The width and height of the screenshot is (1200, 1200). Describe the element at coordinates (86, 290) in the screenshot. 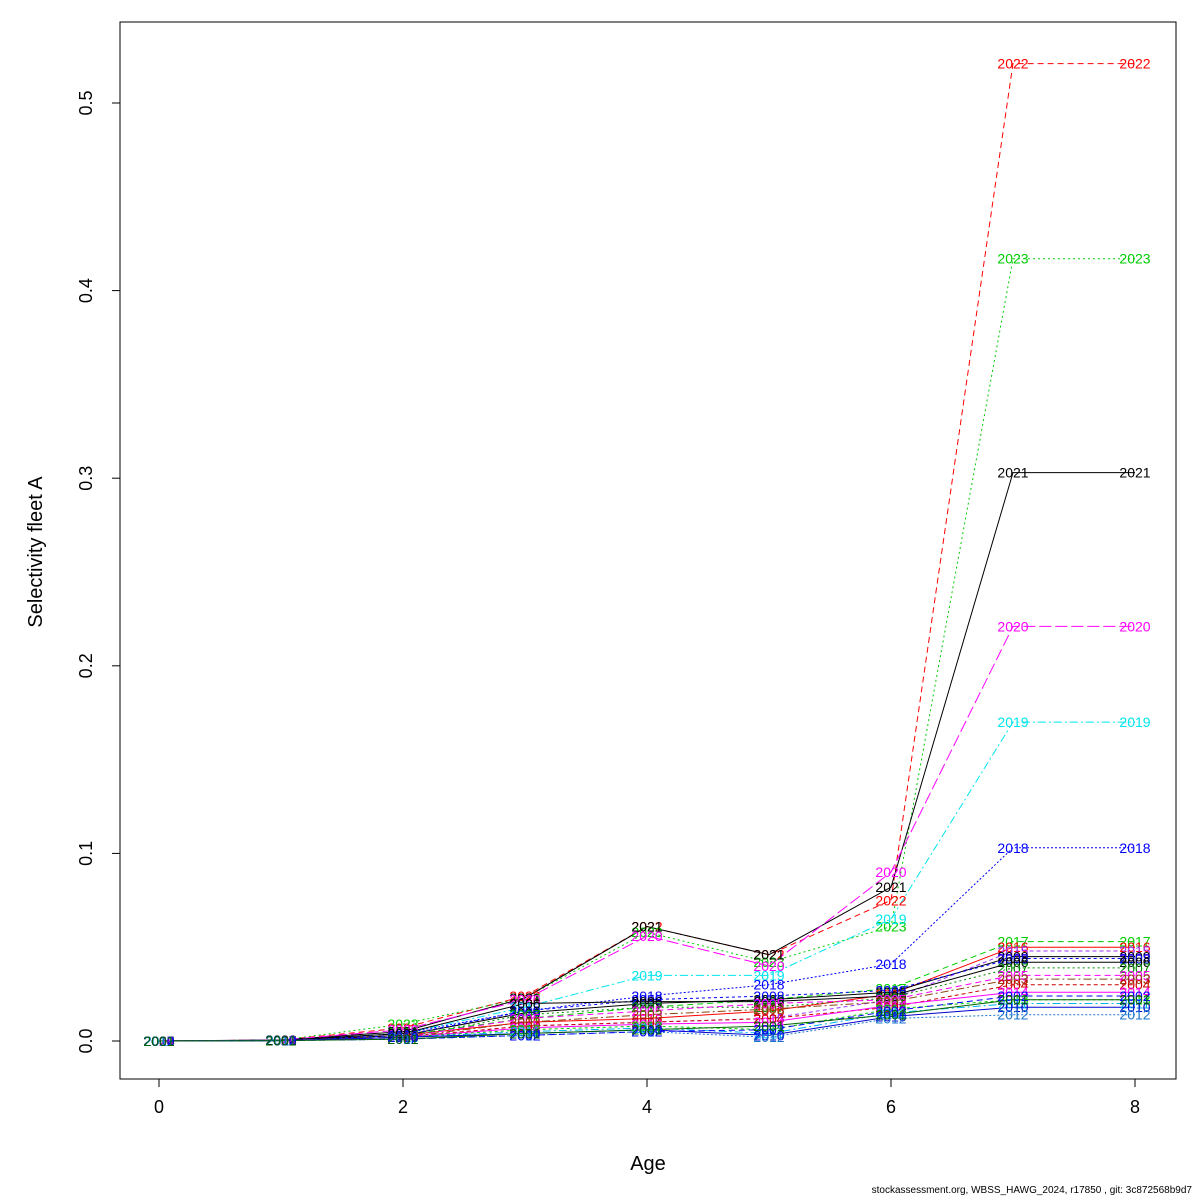

I see `y-tick-label: 0.4` at that location.